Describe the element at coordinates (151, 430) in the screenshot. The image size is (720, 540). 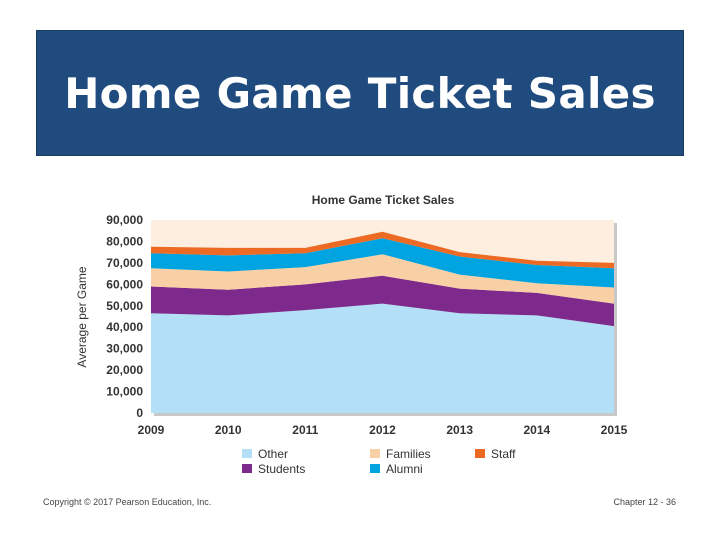
I see `x-tick-label: 2009` at that location.